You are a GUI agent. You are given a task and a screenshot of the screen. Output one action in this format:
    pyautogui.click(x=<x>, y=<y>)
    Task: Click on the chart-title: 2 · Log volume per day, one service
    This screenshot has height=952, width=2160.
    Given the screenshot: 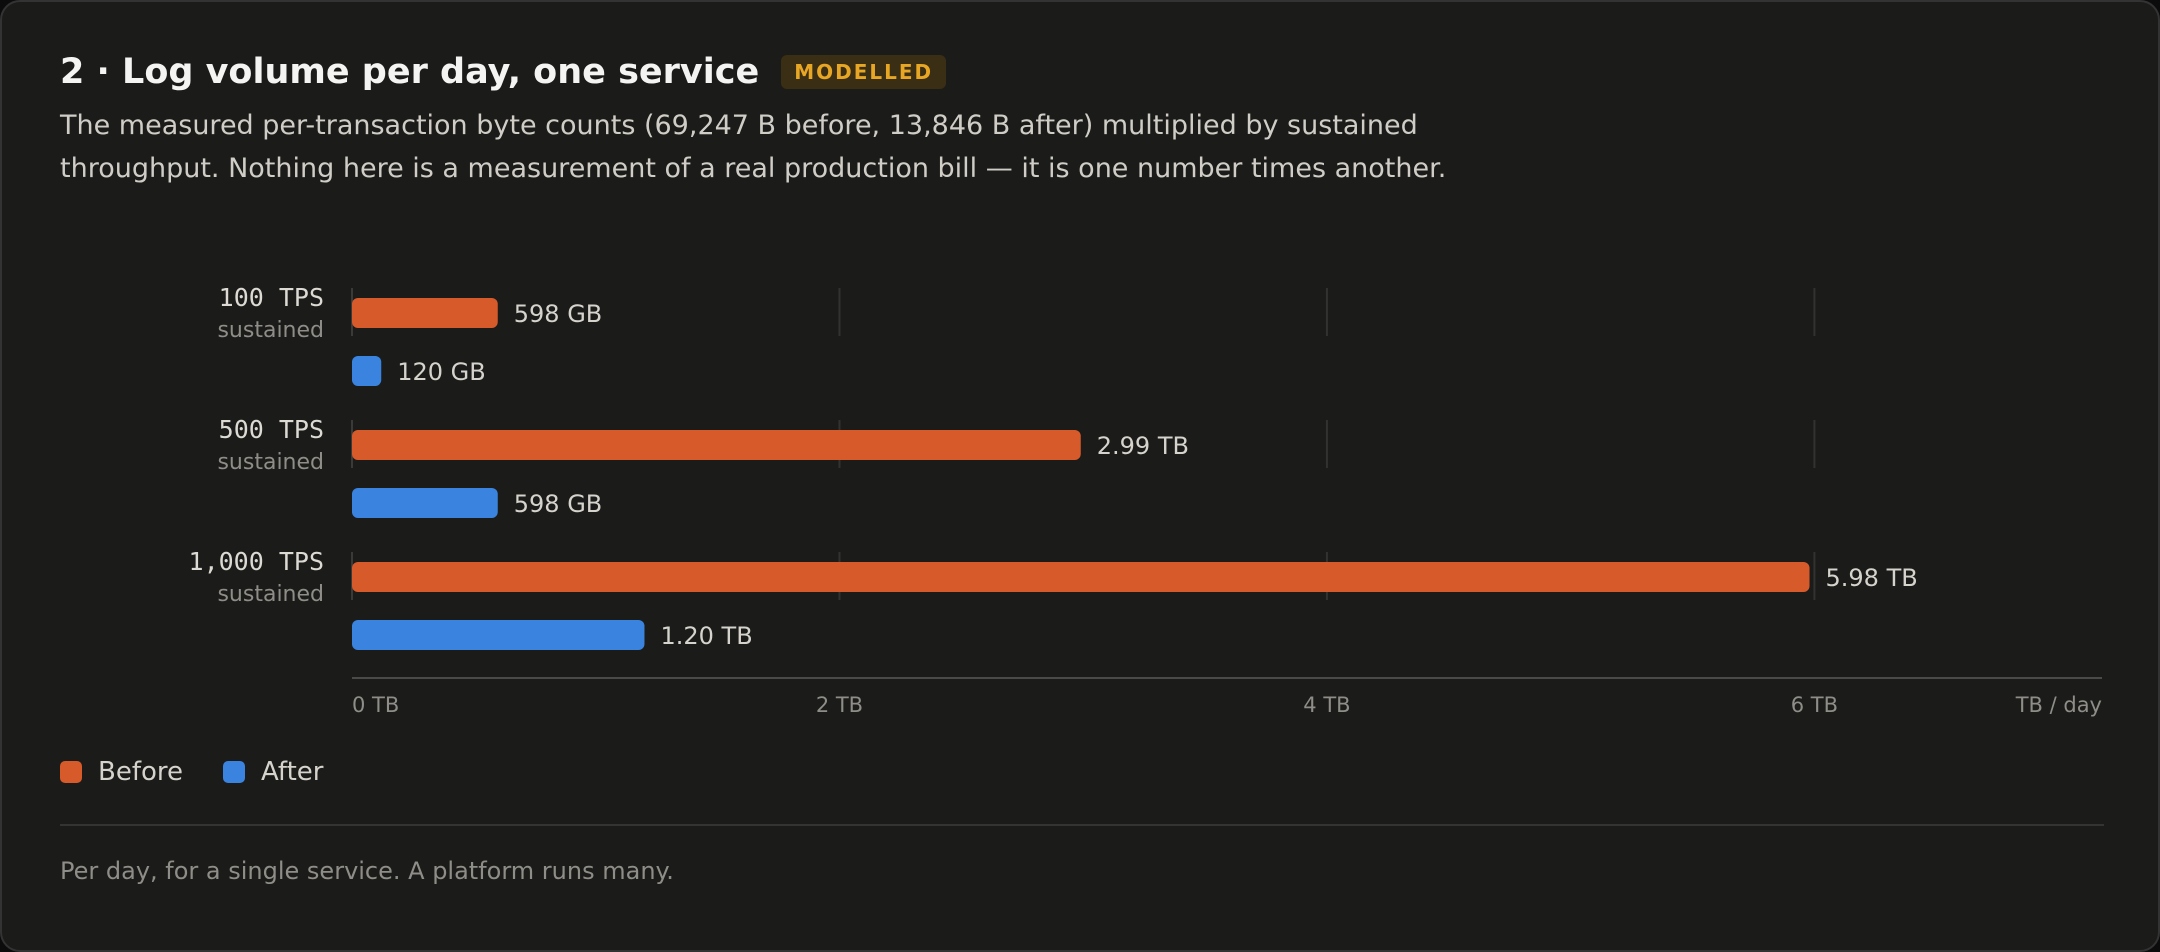 What is the action you would take?
    pyautogui.click(x=410, y=72)
    